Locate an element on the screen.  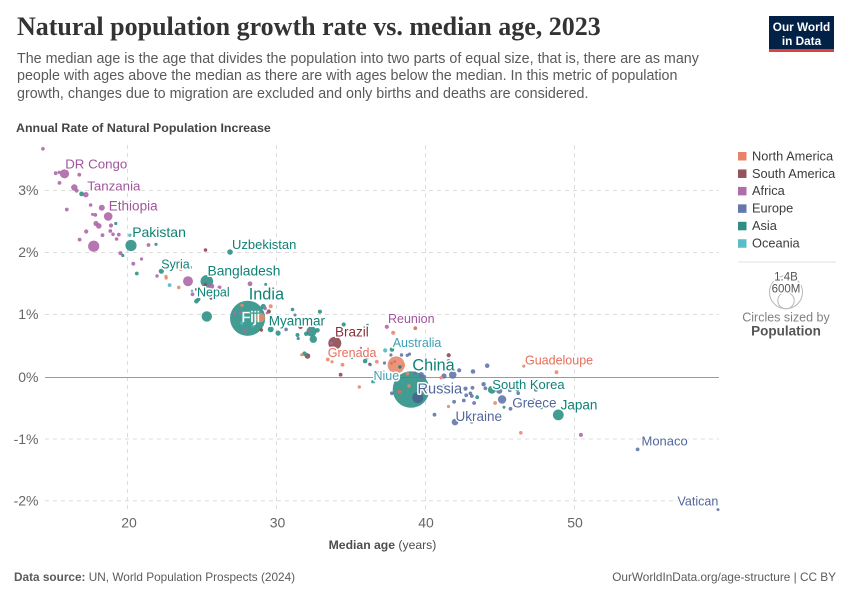
svg-text: Africa is located at coordinates (769, 190).